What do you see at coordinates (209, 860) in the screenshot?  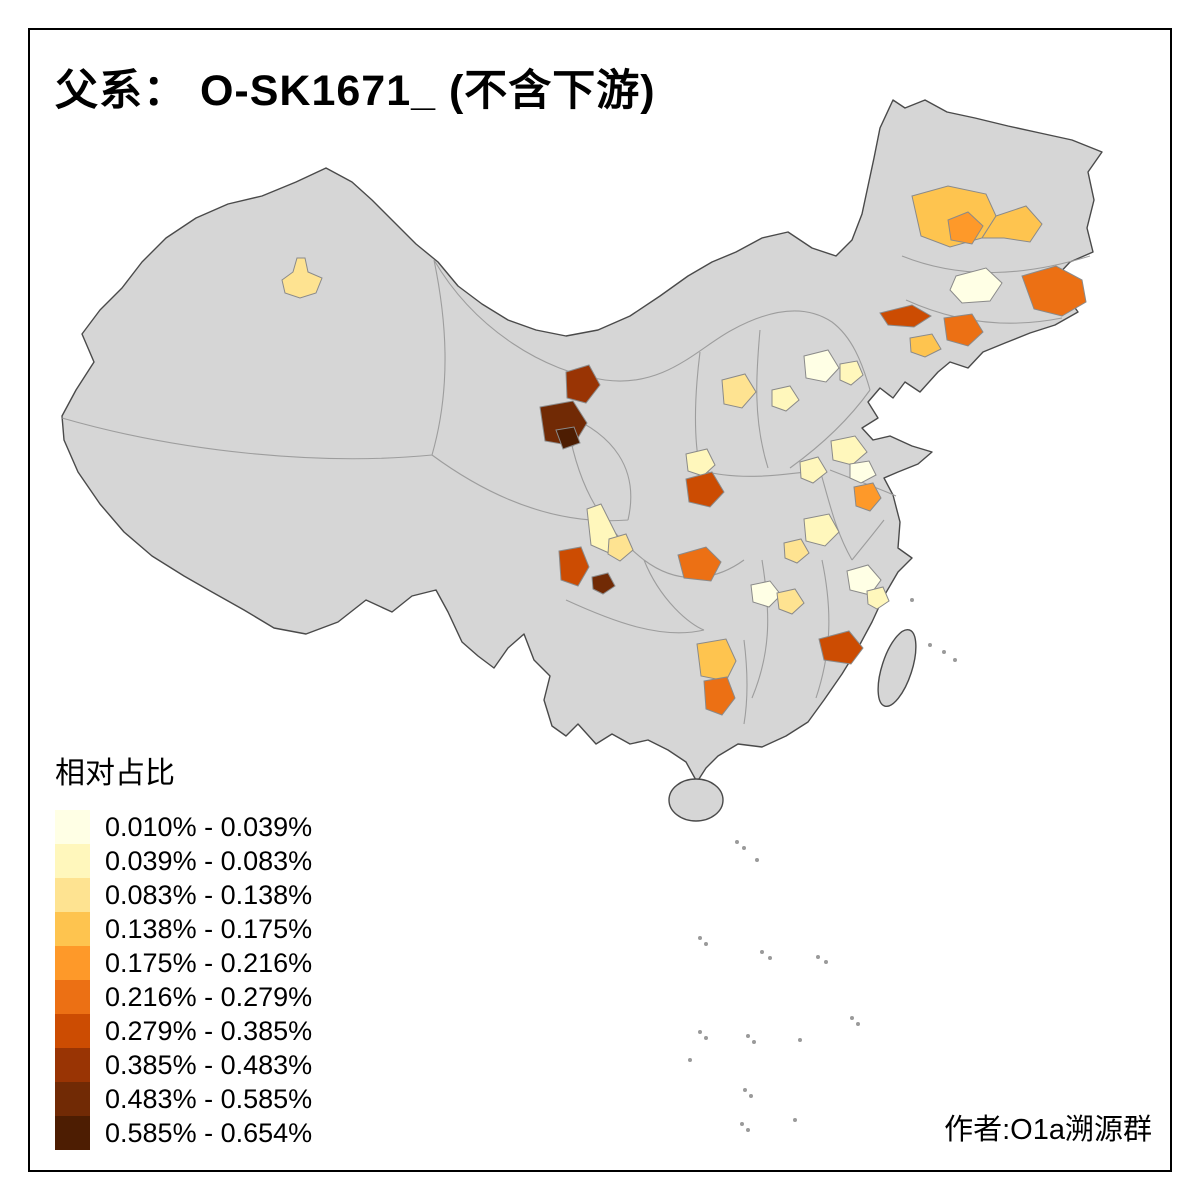 I see `legend-label: 0.039% - 0.083%` at bounding box center [209, 860].